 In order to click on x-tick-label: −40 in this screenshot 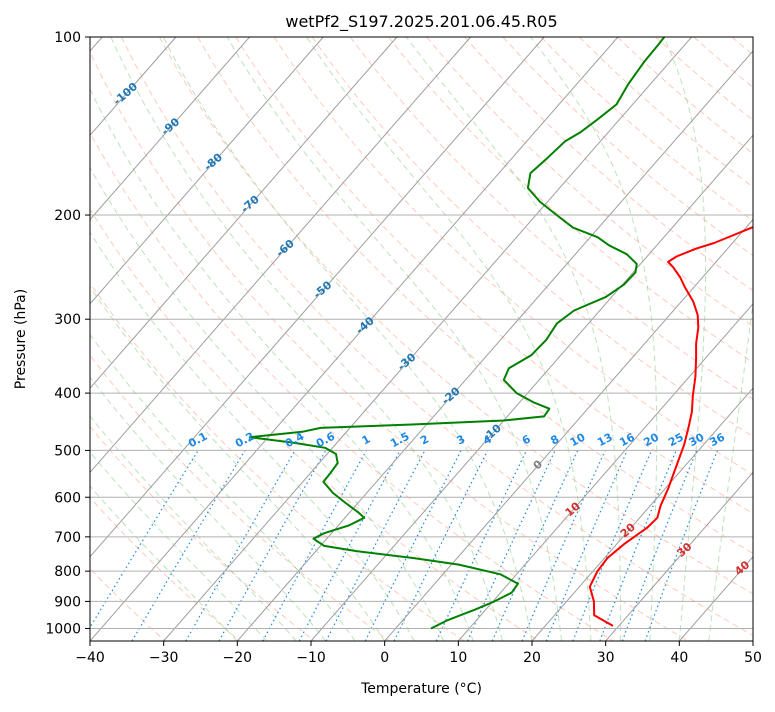, I will do `click(90, 658)`.